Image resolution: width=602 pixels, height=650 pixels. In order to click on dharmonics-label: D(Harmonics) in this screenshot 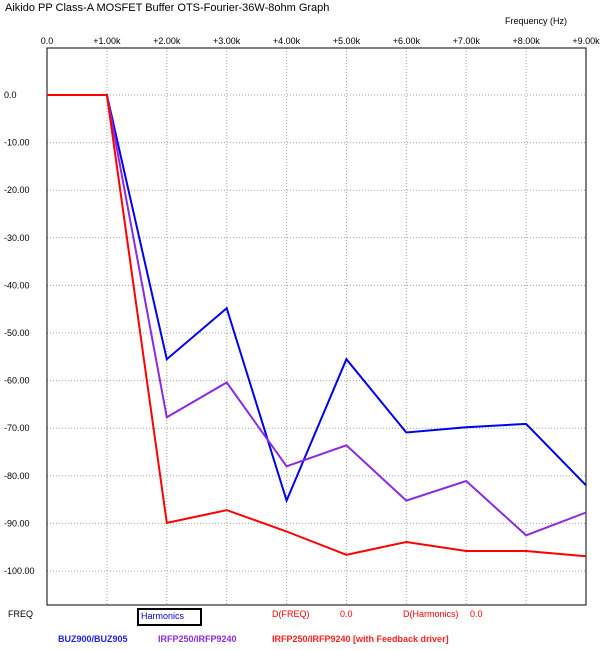, I will do `click(431, 614)`.